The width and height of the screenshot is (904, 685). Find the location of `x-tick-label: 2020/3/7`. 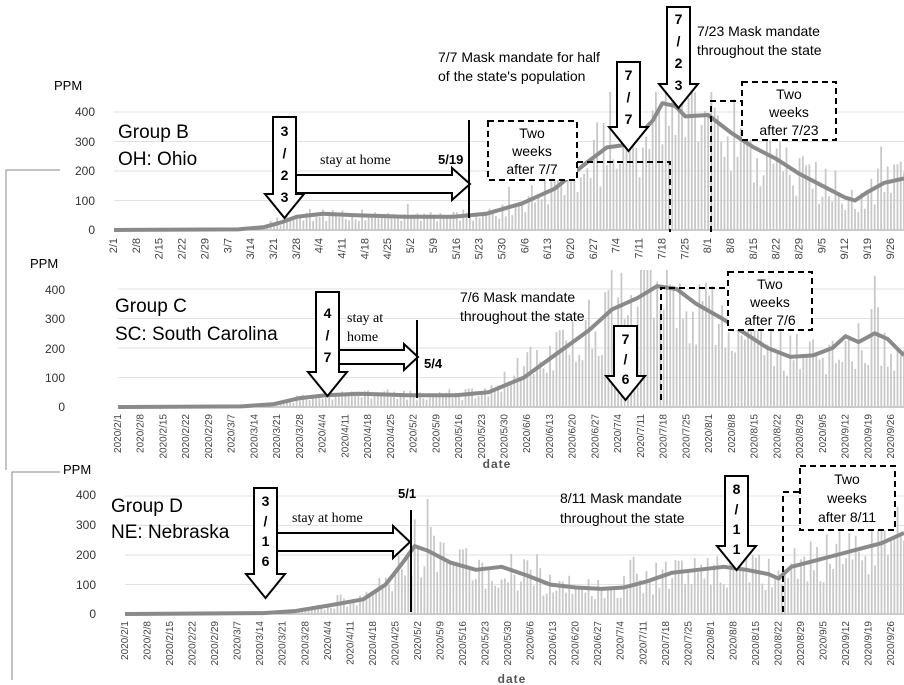

x-tick-label: 2020/3/7 is located at coordinates (232, 433).